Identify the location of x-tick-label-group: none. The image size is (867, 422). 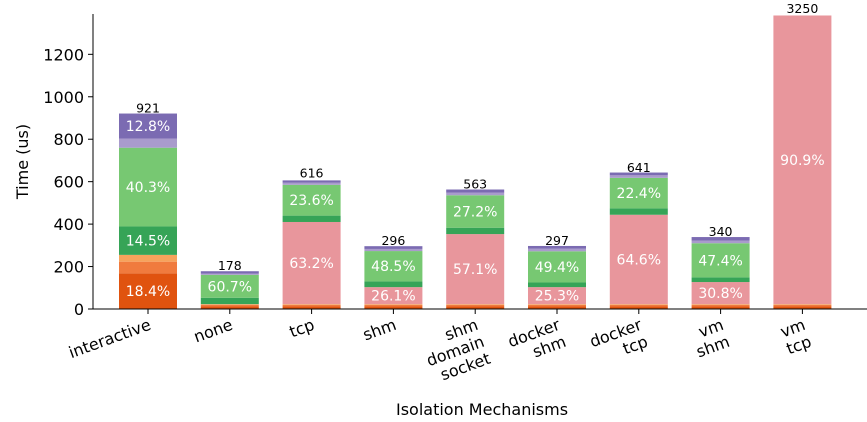
(213, 331).